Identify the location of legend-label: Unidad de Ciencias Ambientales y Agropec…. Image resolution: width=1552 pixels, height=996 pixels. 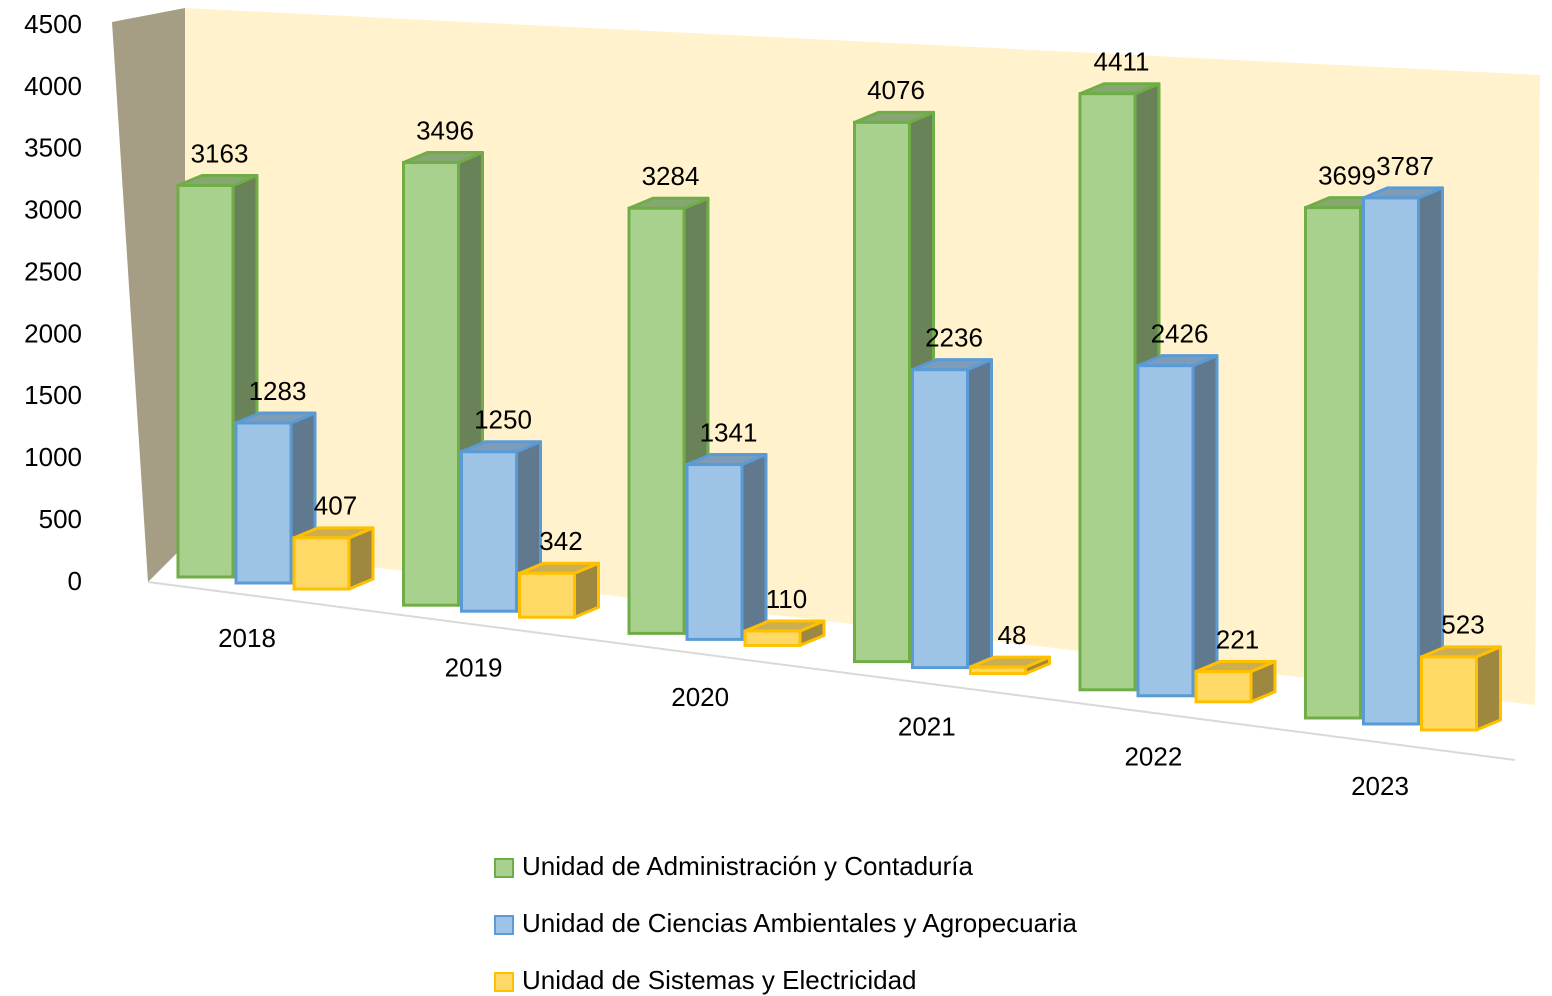
(800, 923).